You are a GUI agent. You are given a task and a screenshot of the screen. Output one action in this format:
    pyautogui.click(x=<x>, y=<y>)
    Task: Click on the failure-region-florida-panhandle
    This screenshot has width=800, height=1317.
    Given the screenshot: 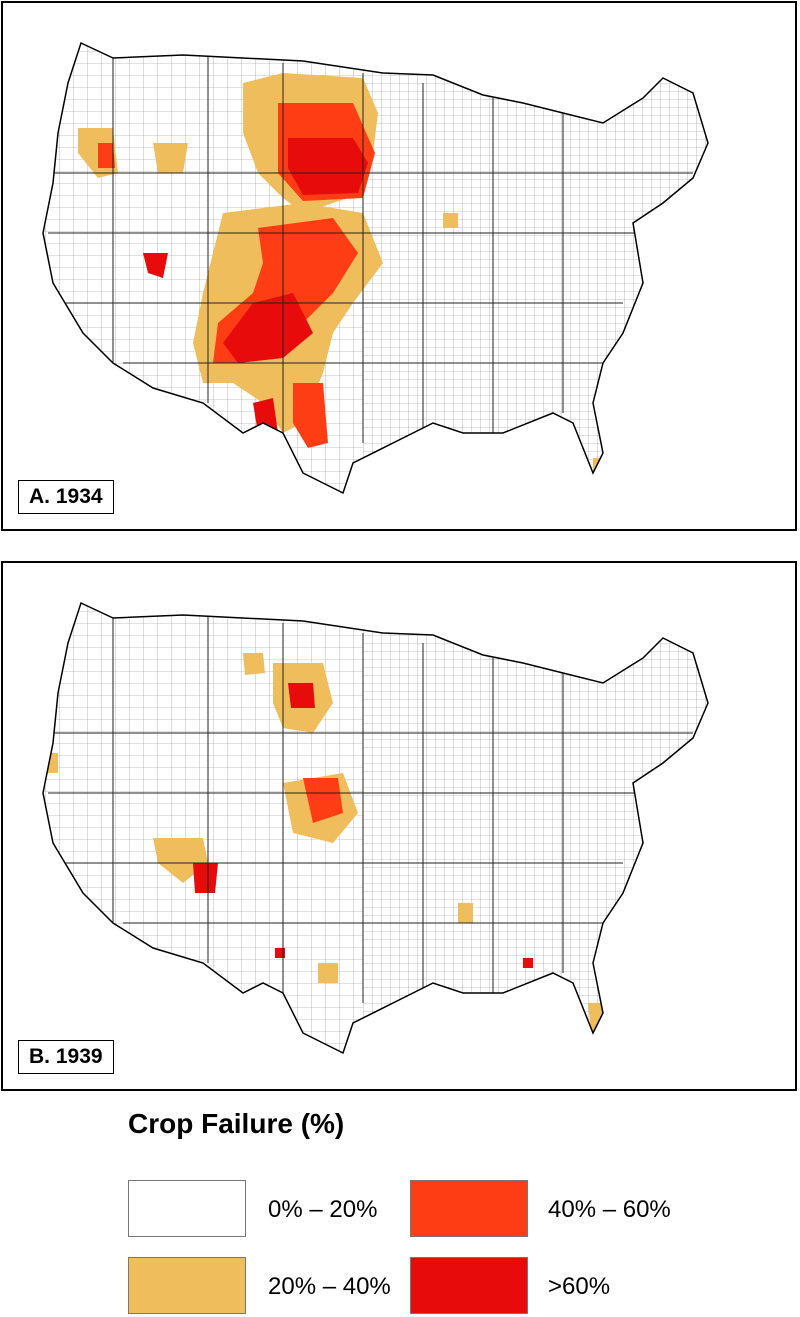 What is the action you would take?
    pyautogui.click(x=528, y=963)
    